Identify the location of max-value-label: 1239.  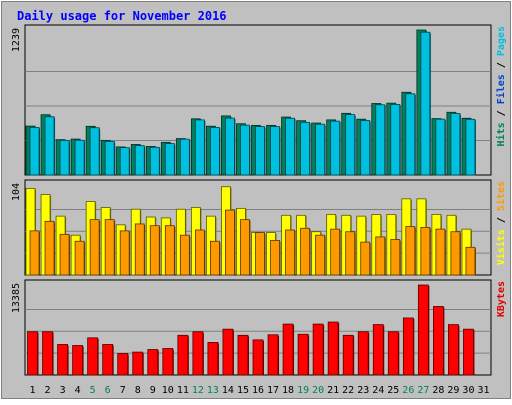
(16, 40).